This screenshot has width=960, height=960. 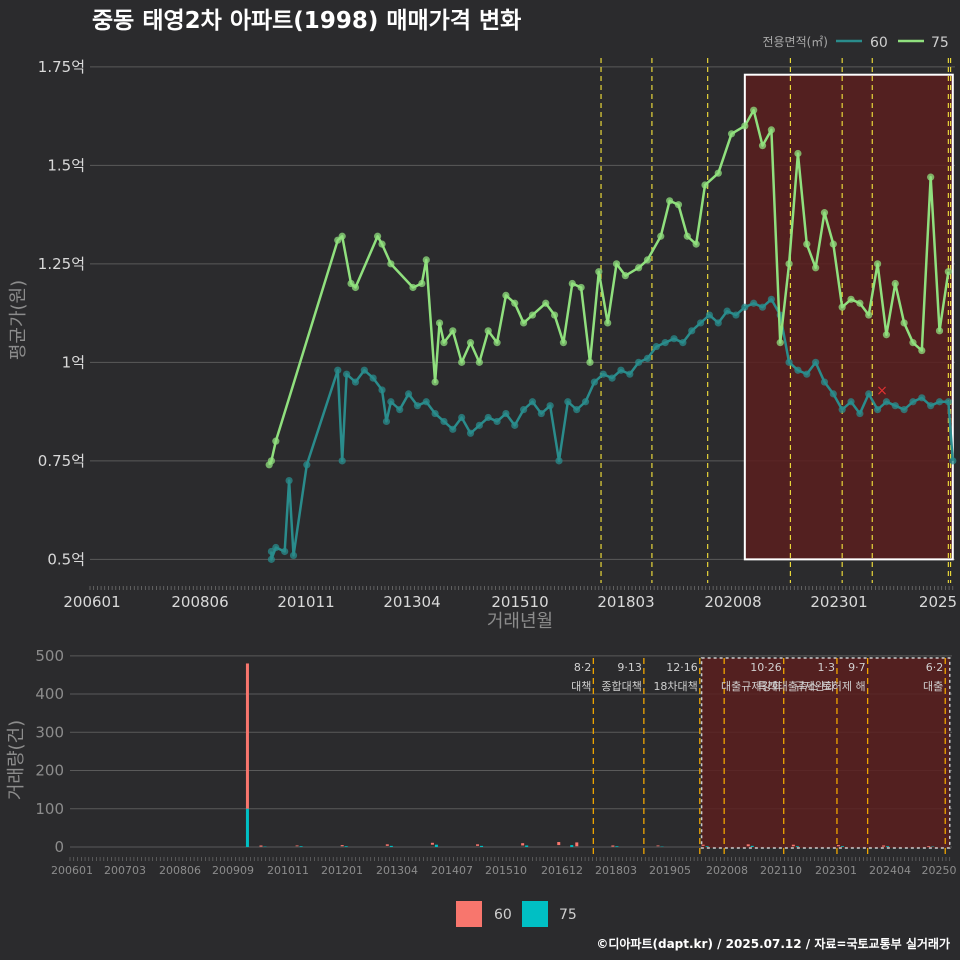 What do you see at coordinates (625, 602) in the screenshot?
I see `x-tick-label: 201803` at bounding box center [625, 602].